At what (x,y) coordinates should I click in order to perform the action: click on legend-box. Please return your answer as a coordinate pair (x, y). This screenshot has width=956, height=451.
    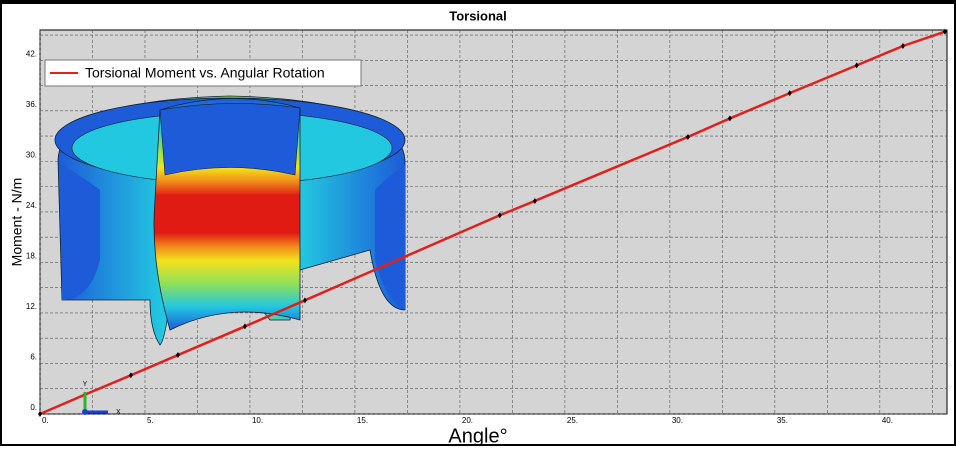
    Looking at the image, I should click on (203, 73).